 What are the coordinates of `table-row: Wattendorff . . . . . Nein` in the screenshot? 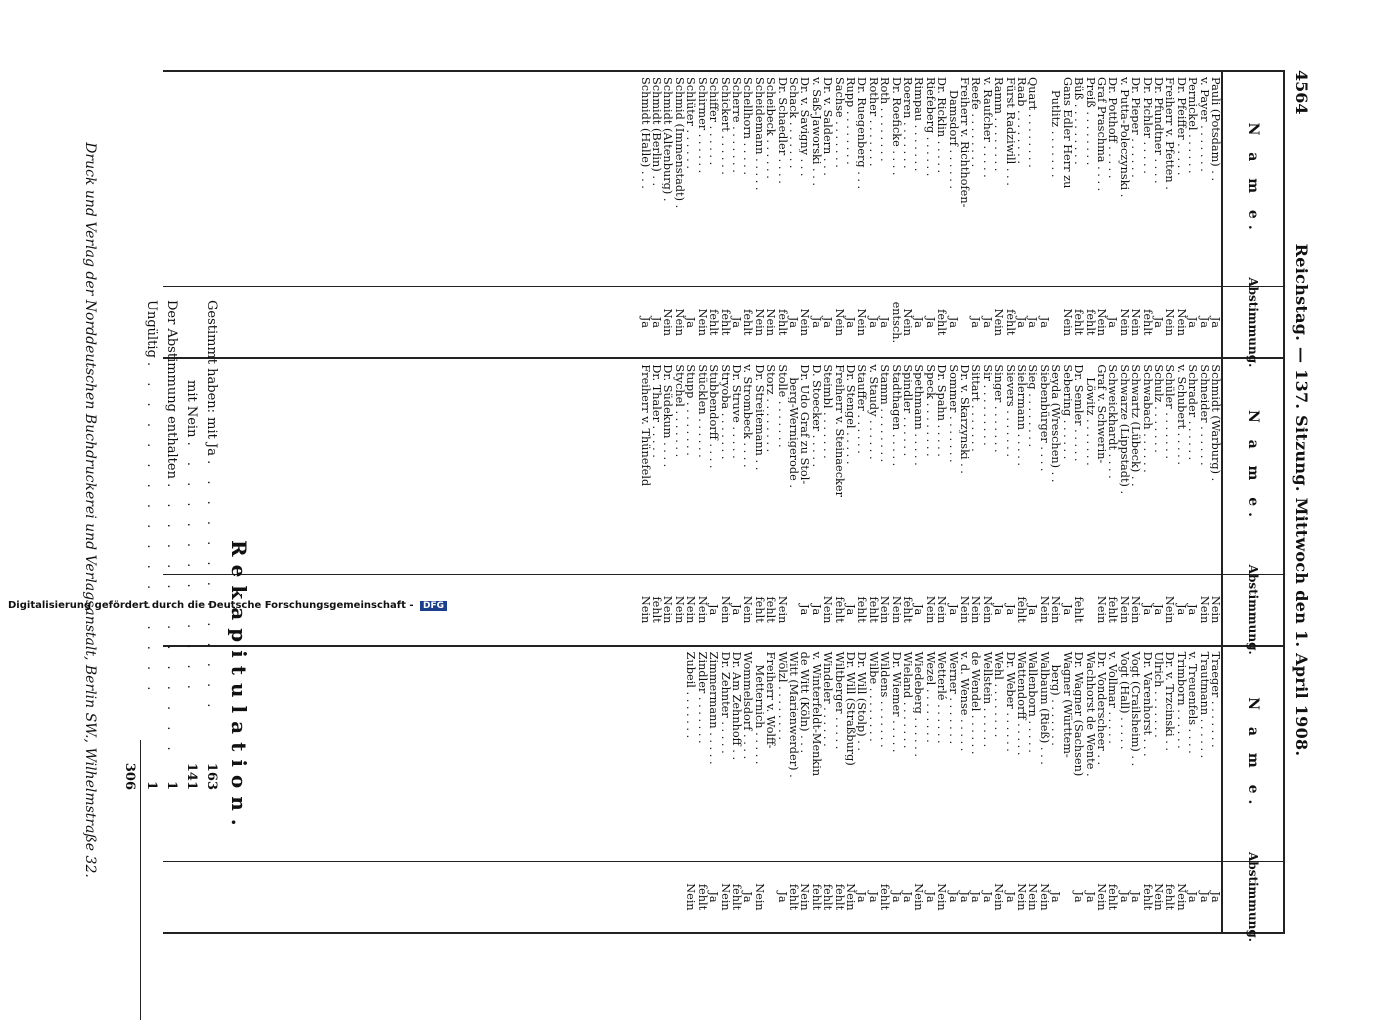 It's located at (1021, 789).